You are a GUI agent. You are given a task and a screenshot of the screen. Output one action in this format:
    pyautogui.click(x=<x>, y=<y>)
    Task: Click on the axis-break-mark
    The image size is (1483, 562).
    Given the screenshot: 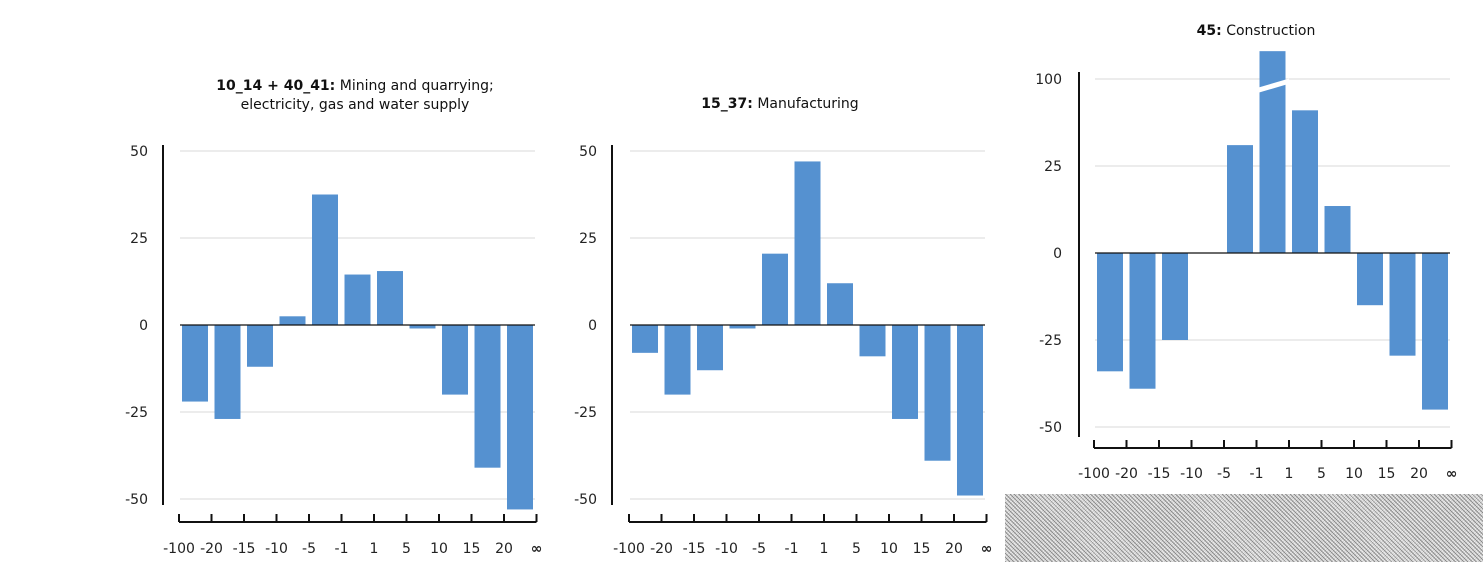 What is the action you would take?
    pyautogui.click(x=1272, y=86)
    